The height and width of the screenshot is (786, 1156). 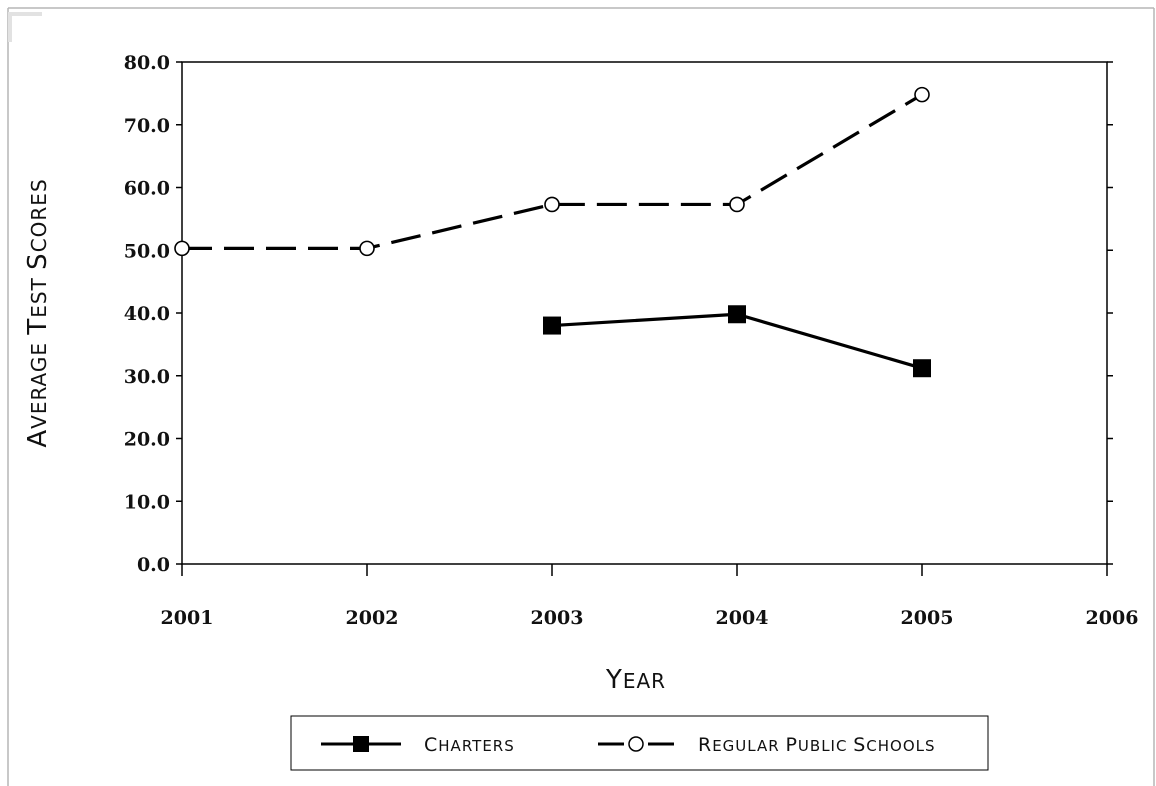 I want to click on legend: CHARTERS REGULAR PUBLIC SCHOOLS, so click(x=639, y=743).